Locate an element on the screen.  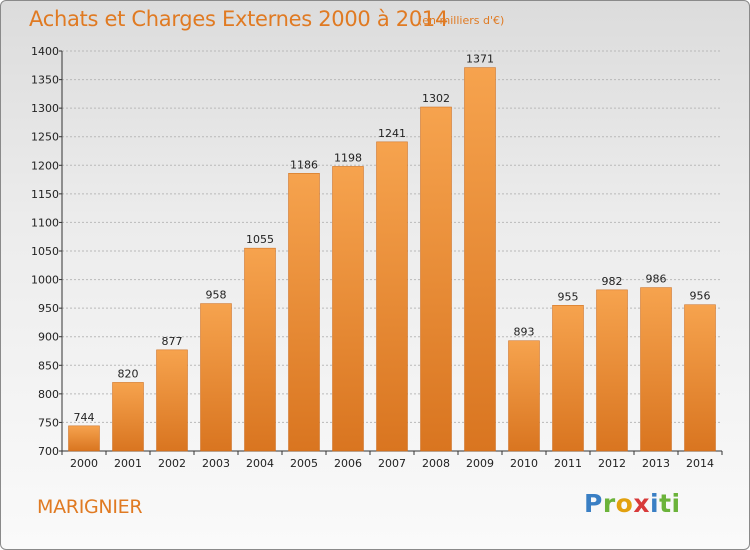
data-label-2002: 877 is located at coordinates (172, 341).